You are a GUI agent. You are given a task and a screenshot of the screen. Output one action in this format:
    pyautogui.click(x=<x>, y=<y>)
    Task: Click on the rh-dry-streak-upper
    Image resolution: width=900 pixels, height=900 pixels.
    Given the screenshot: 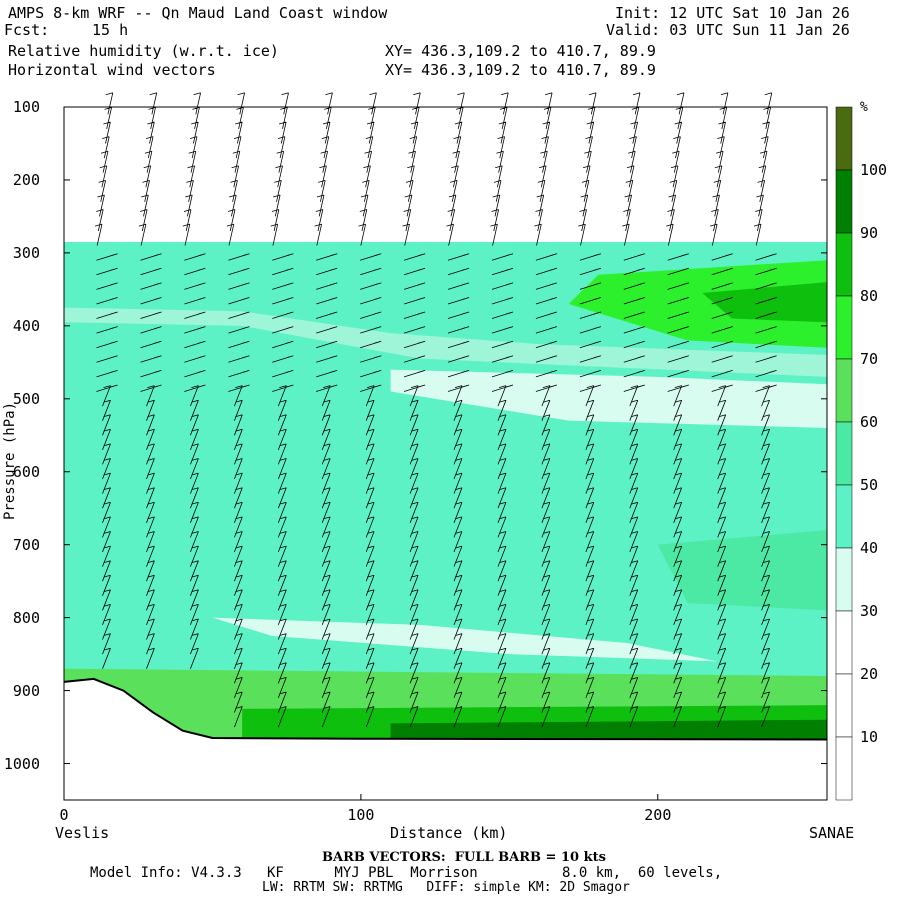 What is the action you would take?
    pyautogui.click(x=445, y=342)
    